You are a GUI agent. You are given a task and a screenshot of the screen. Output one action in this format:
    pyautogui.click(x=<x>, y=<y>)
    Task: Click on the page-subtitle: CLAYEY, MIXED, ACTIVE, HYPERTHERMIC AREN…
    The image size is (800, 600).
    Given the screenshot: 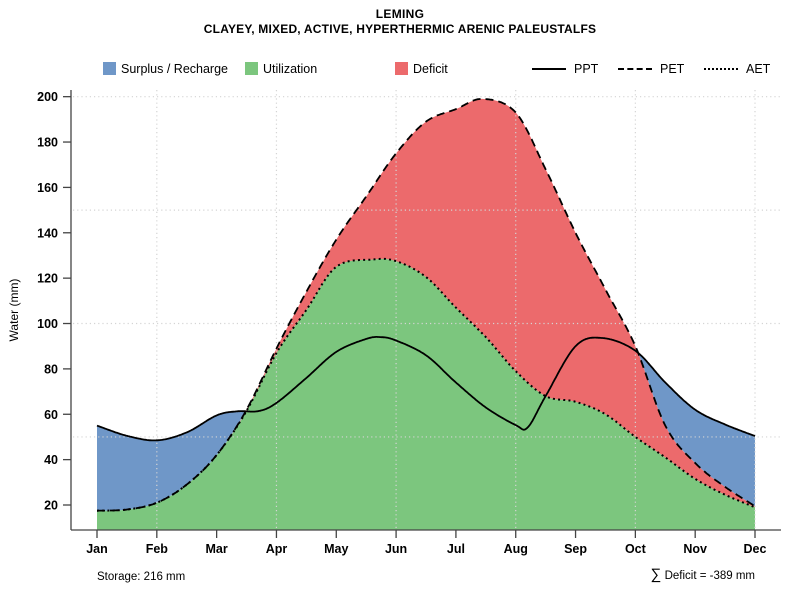 What is the action you would take?
    pyautogui.click(x=400, y=29)
    